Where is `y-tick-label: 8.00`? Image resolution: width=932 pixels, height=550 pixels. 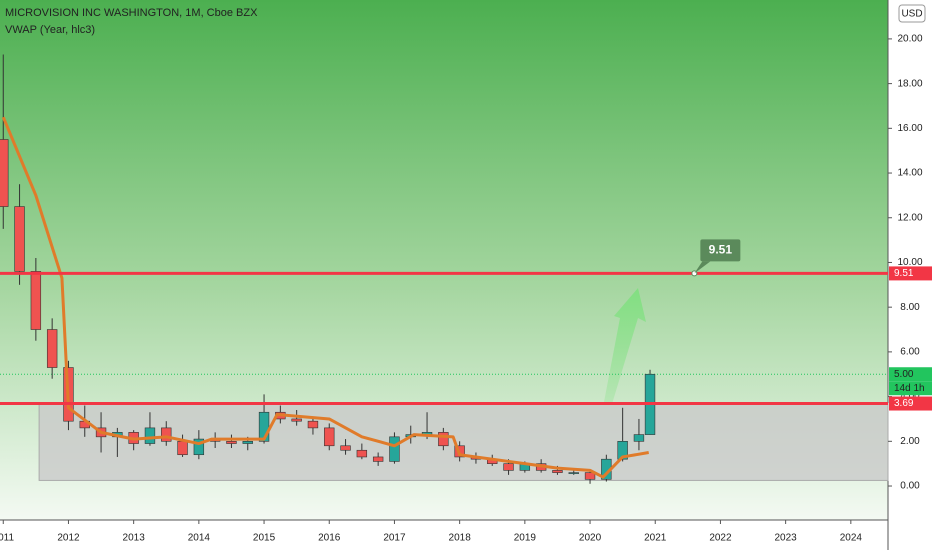 y-tick-label: 8.00 is located at coordinates (910, 307).